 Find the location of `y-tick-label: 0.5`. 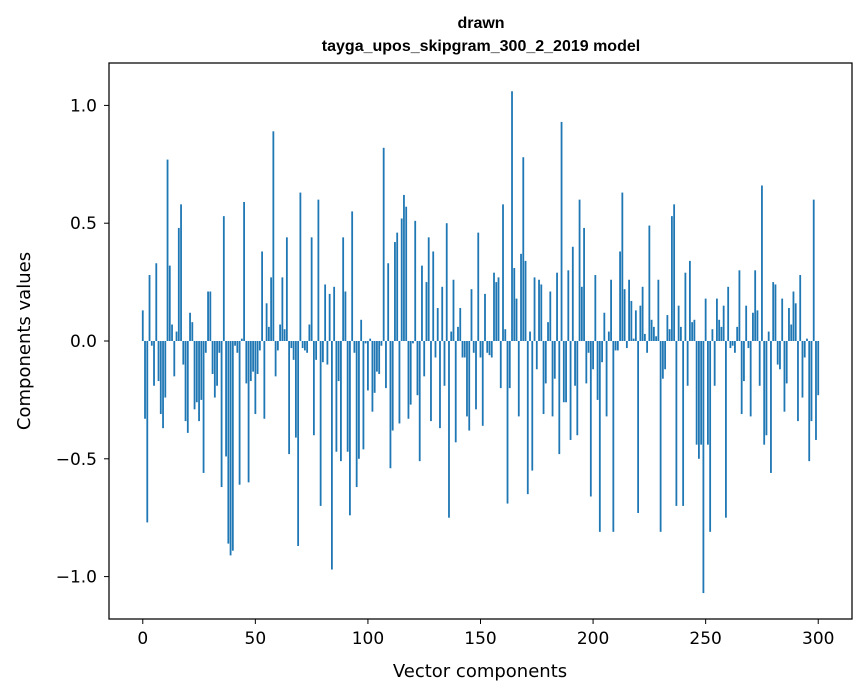

y-tick-label: 0.5 is located at coordinates (83, 224).